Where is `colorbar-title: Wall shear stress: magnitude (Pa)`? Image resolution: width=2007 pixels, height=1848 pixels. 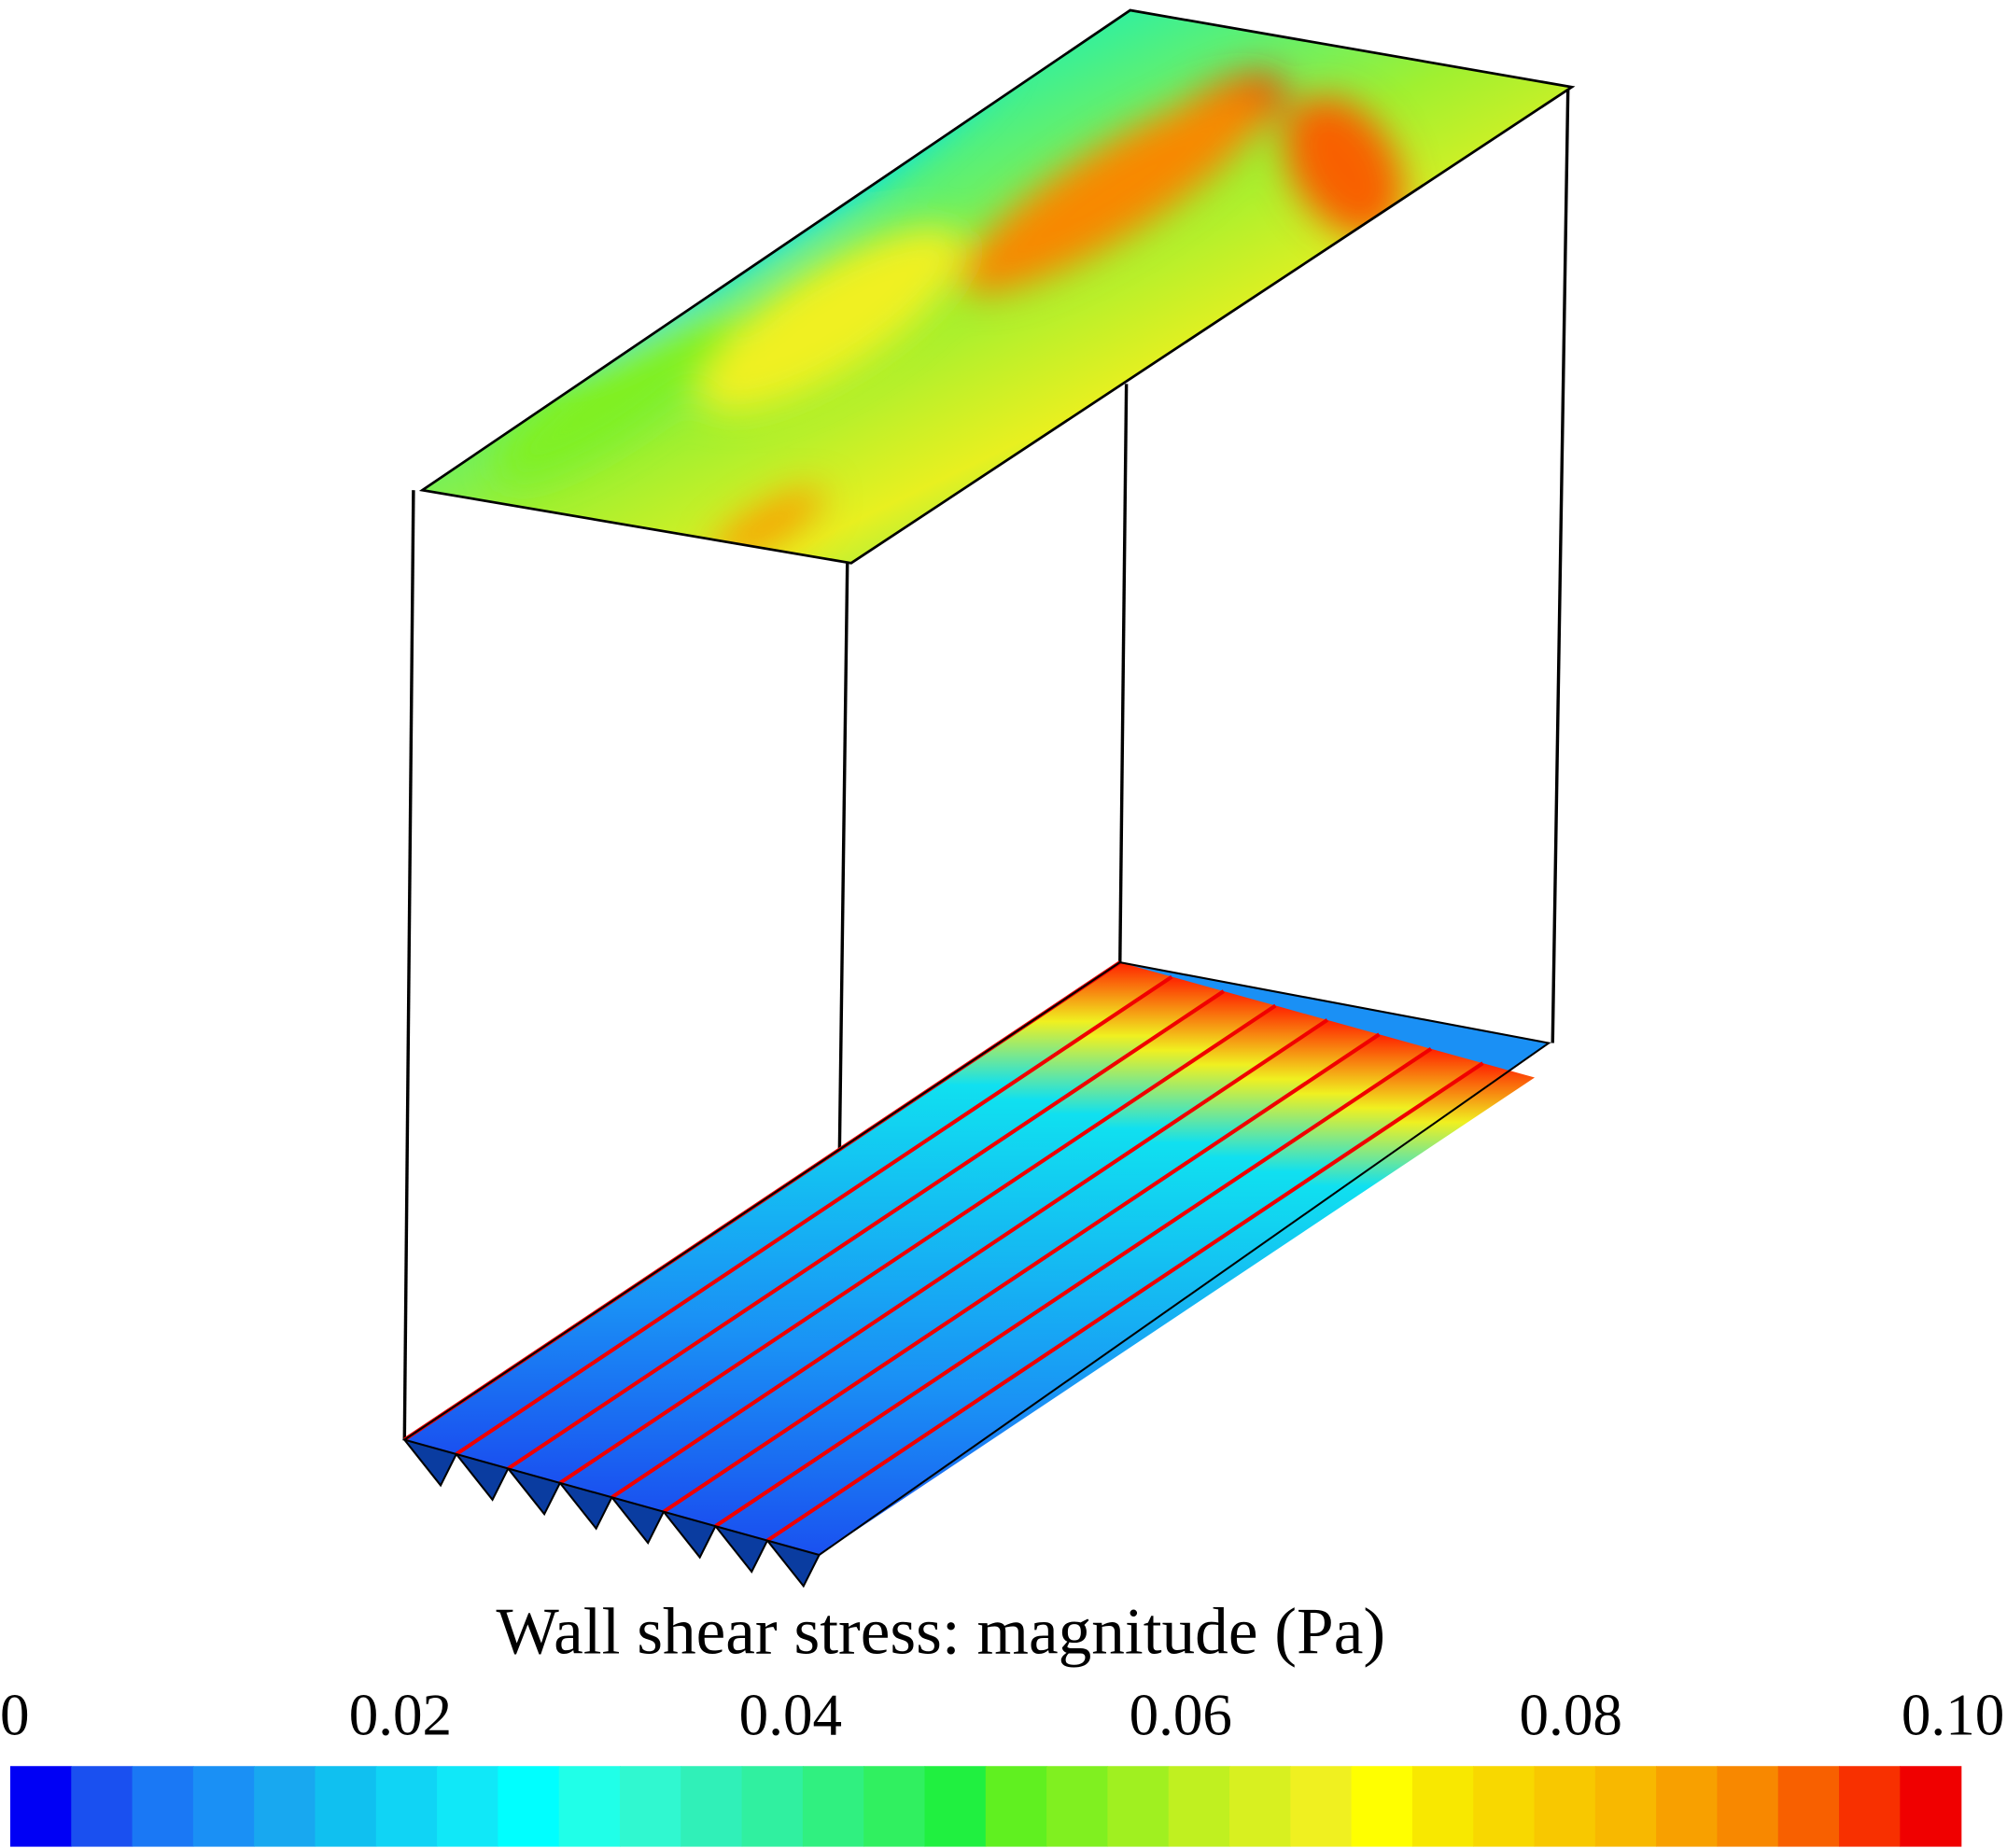 colorbar-title: Wall shear stress: magnitude (Pa) is located at coordinates (941, 1631).